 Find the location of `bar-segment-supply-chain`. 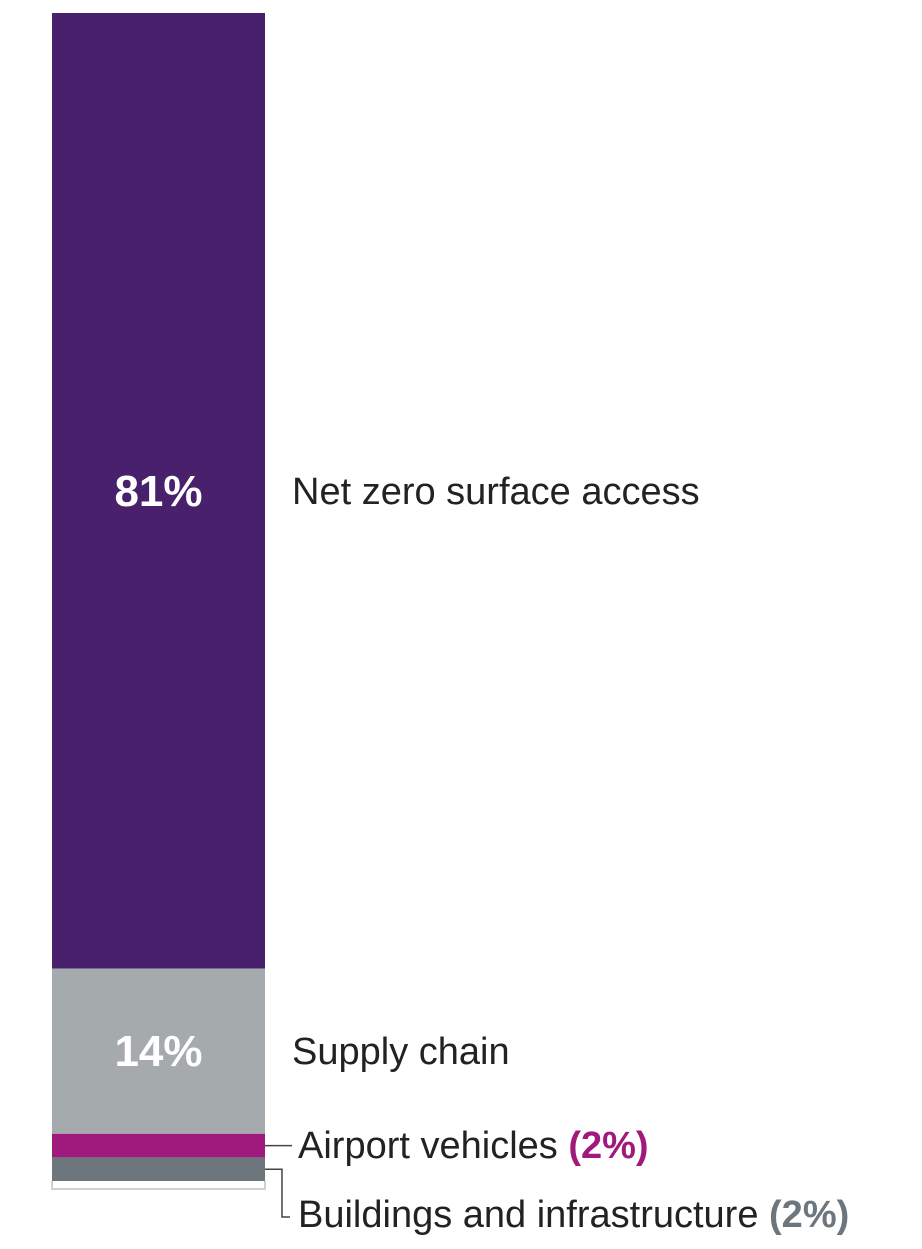

bar-segment-supply-chain is located at coordinates (158, 1051).